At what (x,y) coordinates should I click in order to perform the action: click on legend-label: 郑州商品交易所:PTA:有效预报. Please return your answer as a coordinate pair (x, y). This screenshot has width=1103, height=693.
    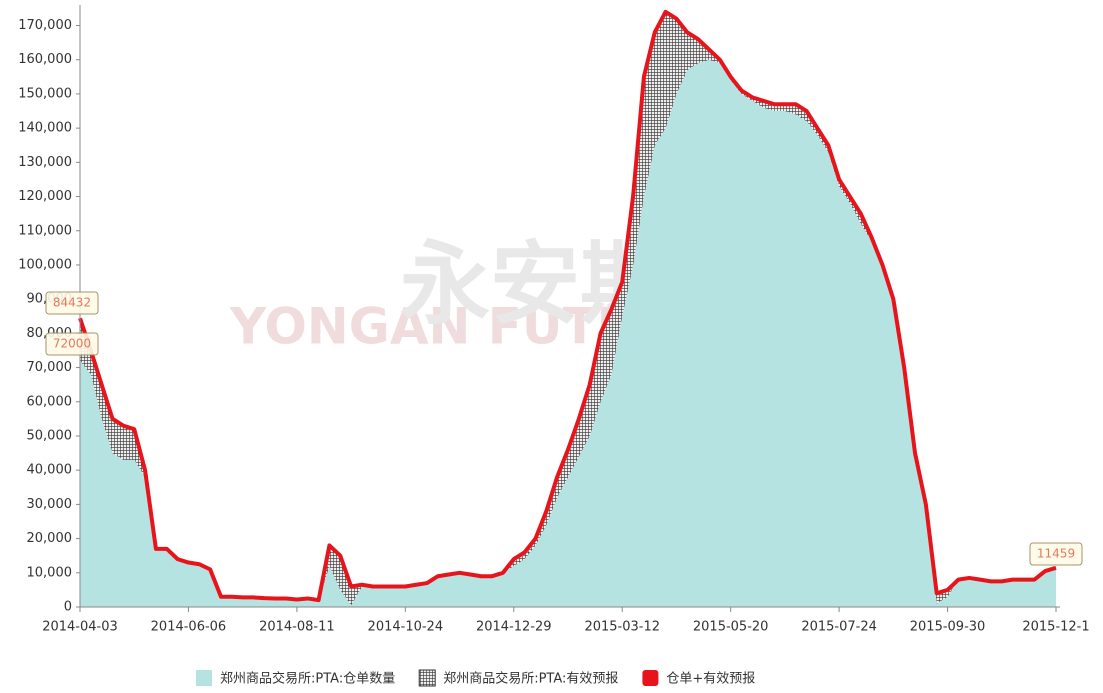
    Looking at the image, I should click on (530, 679).